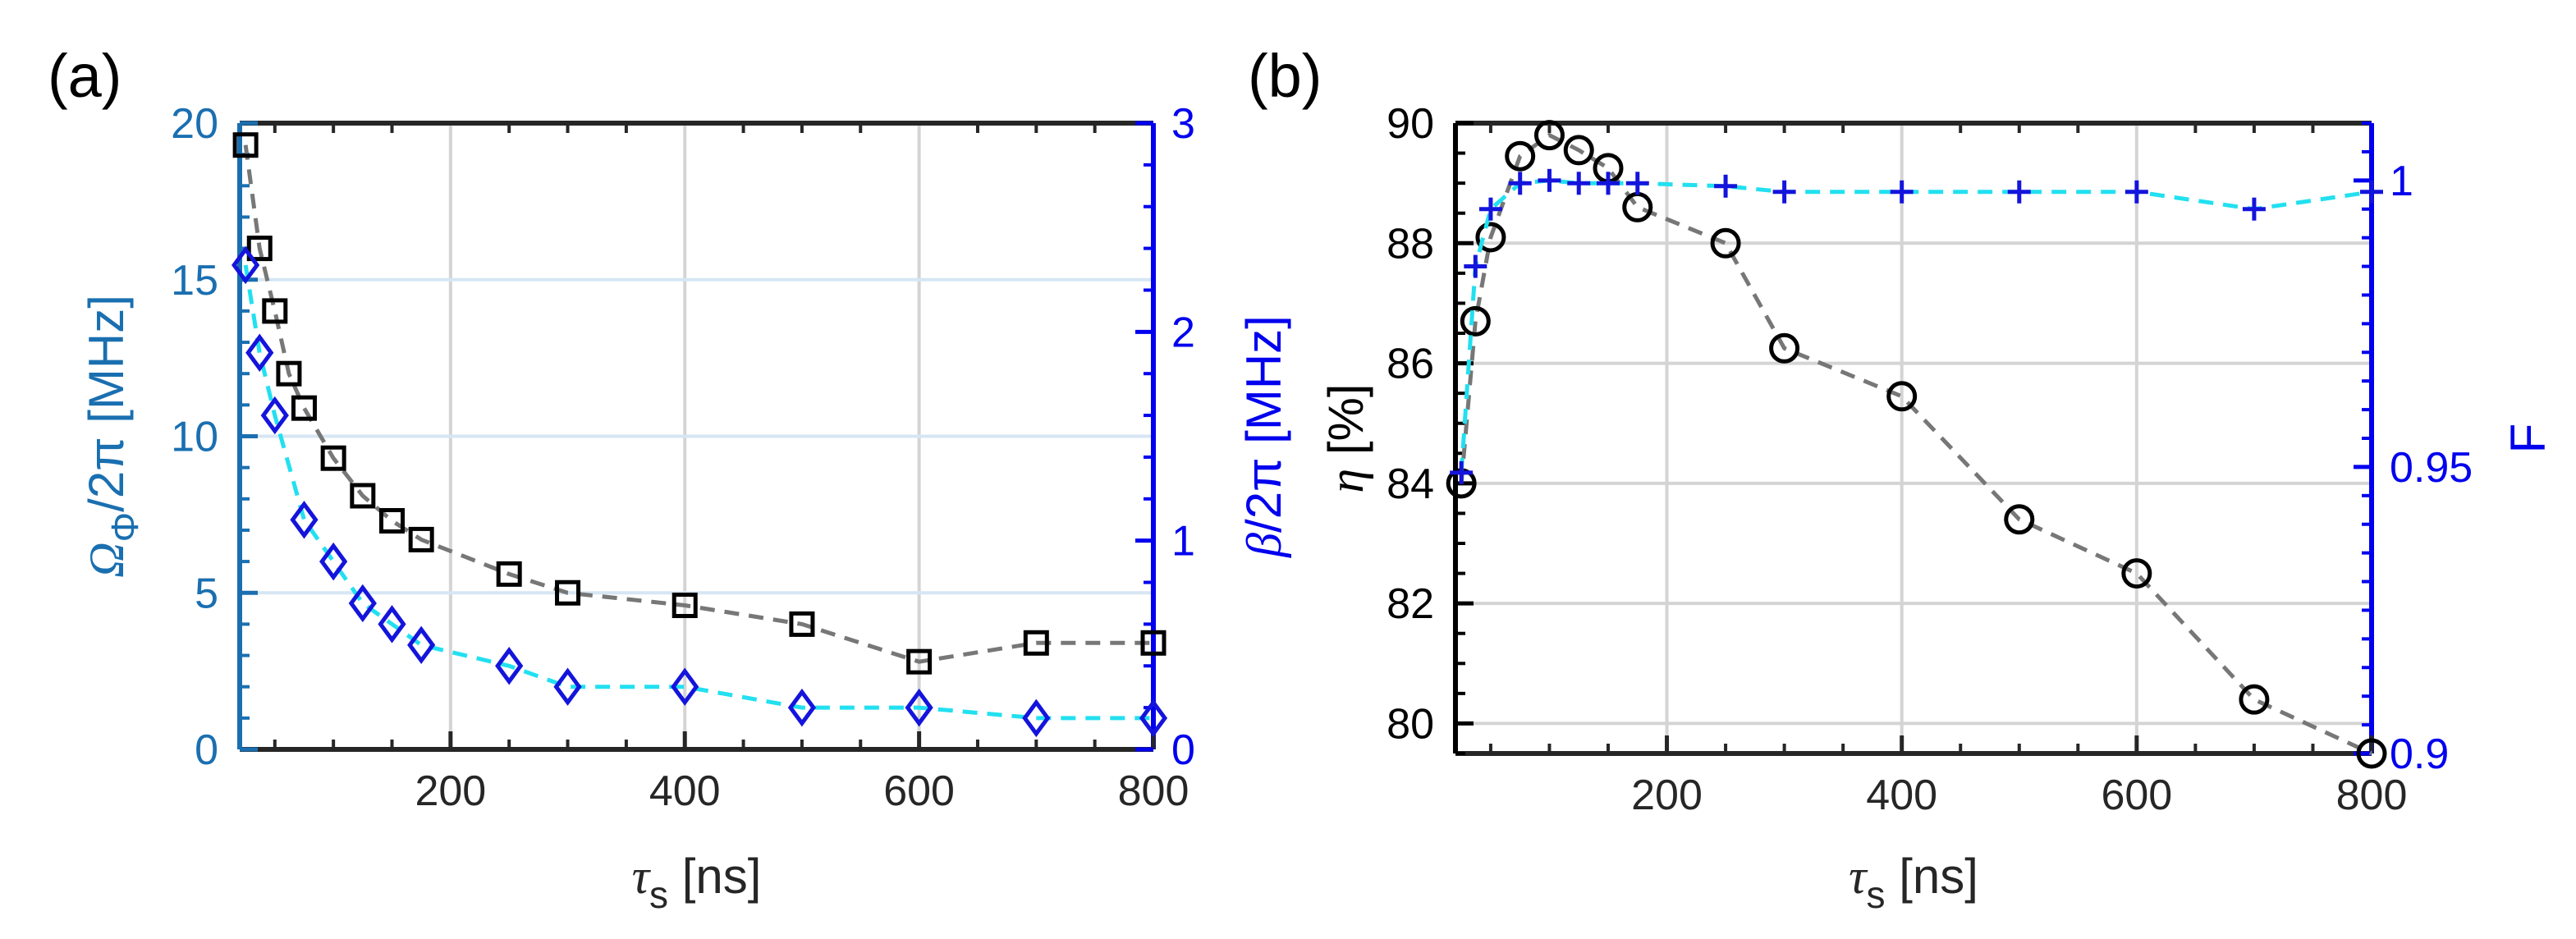 This screenshot has width=2576, height=939. I want to click on left-y-tick-label: 90, so click(1411, 124).